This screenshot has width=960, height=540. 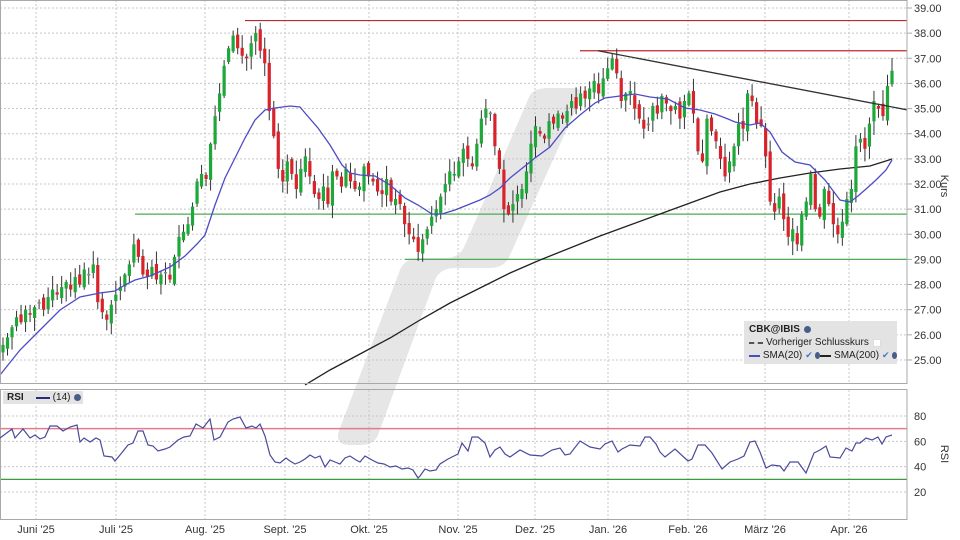 What do you see at coordinates (928, 210) in the screenshot?
I see `svg-text: 31.00` at bounding box center [928, 210].